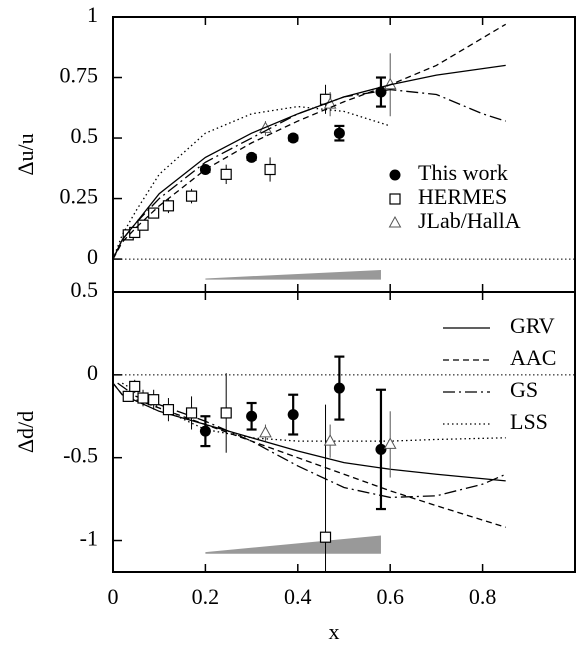 The width and height of the screenshot is (576, 648). Describe the element at coordinates (113, 596) in the screenshot. I see `x-tick-label: 0` at that location.